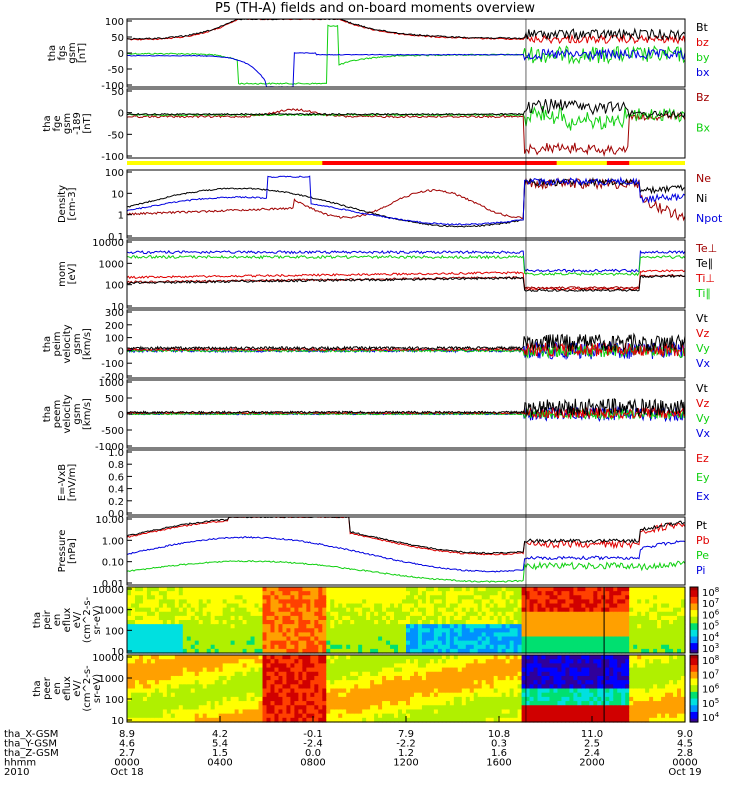 This screenshot has width=750, height=800. I want to click on temp-tick: 1000, so click(111, 264).